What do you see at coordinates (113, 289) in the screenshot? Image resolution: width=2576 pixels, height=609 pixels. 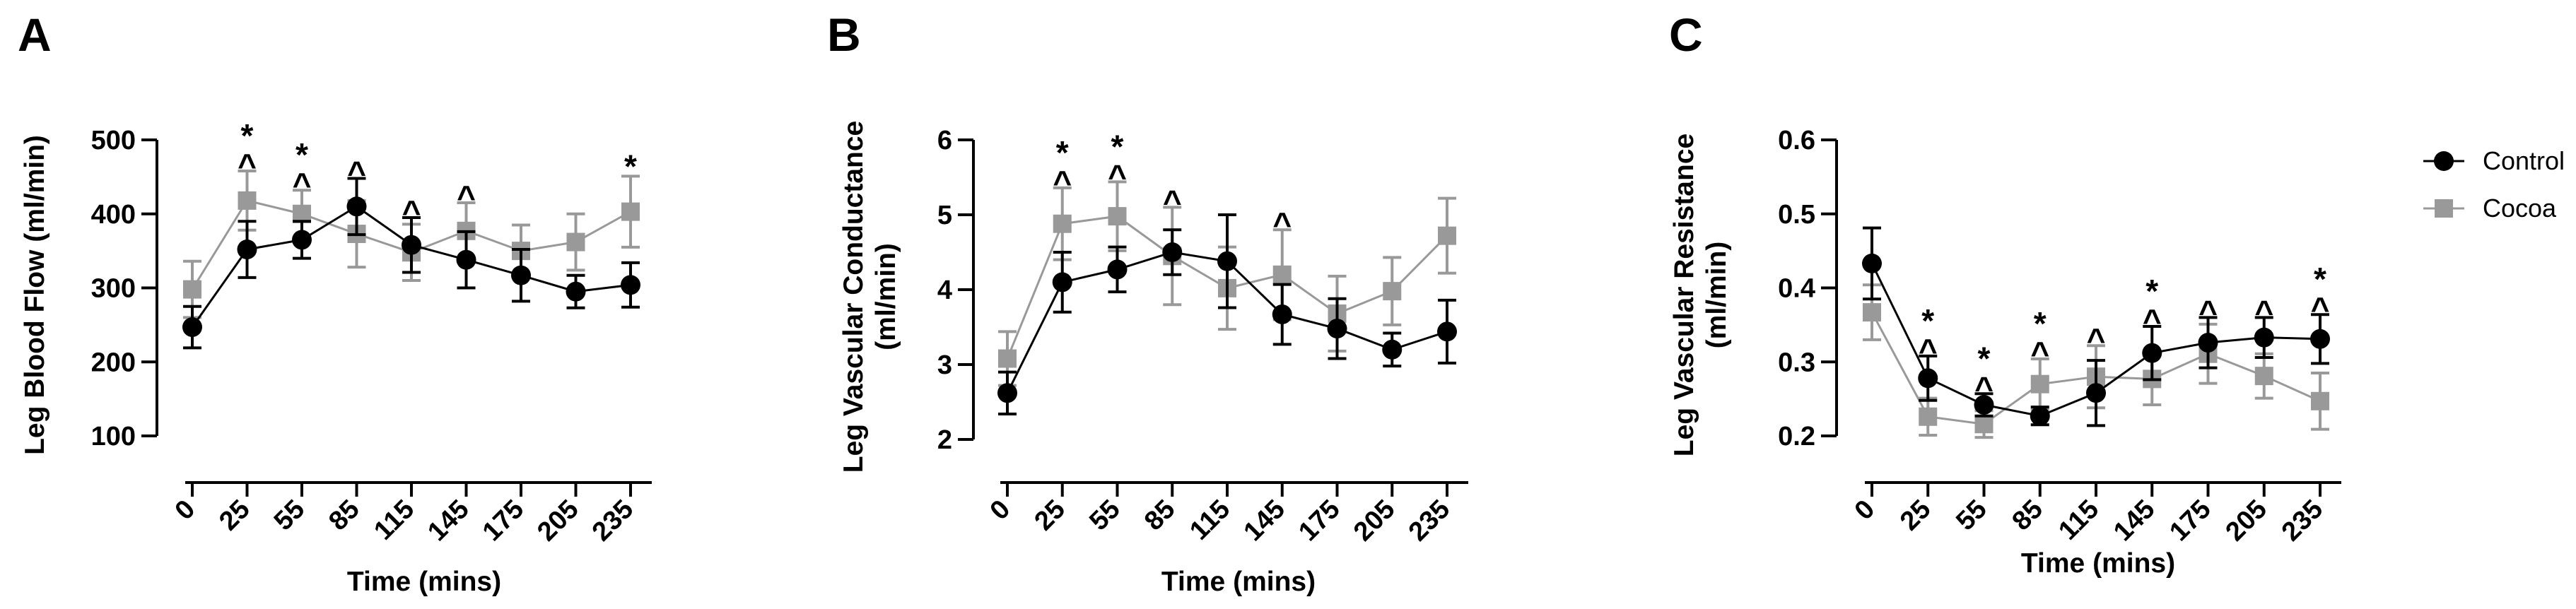 I see `y-tick-label: 300` at bounding box center [113, 289].